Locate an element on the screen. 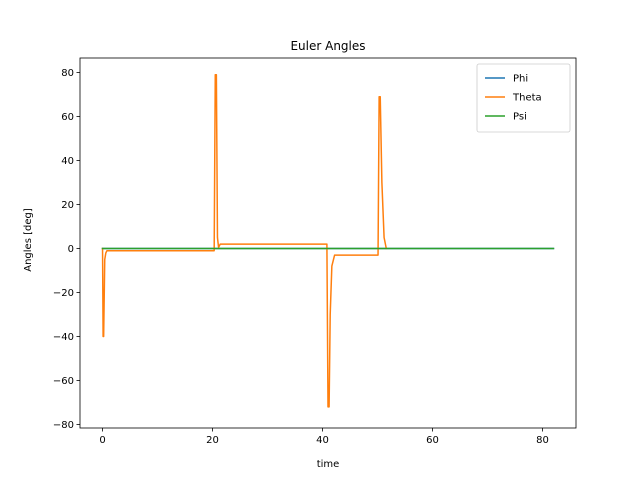  y-tick-label: −80 is located at coordinates (63, 425).